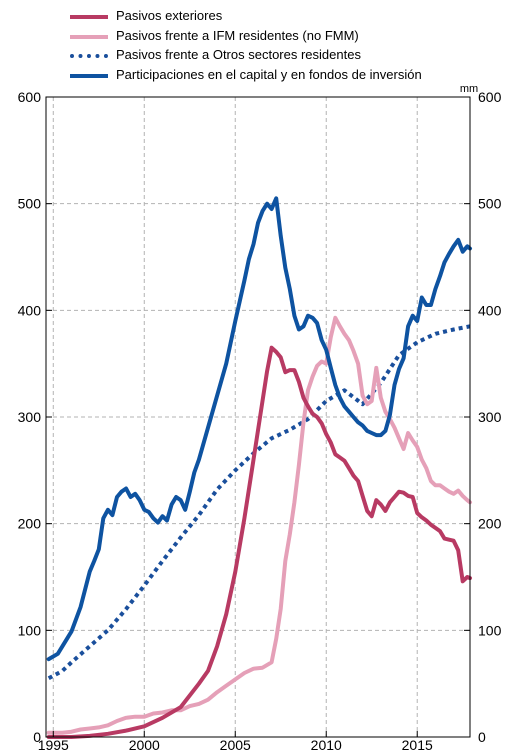 The height and width of the screenshot is (751, 506). I want to click on y-tick-label-right: 100, so click(490, 630).